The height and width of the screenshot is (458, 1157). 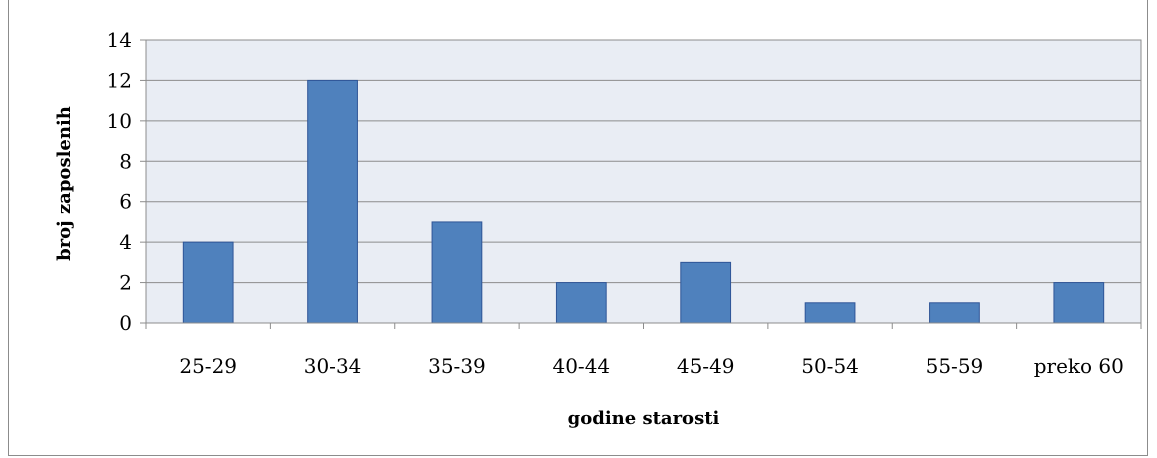 What do you see at coordinates (119, 181) in the screenshot?
I see `y-tick-labels: 0 2 4 6 8 10 12 14` at bounding box center [119, 181].